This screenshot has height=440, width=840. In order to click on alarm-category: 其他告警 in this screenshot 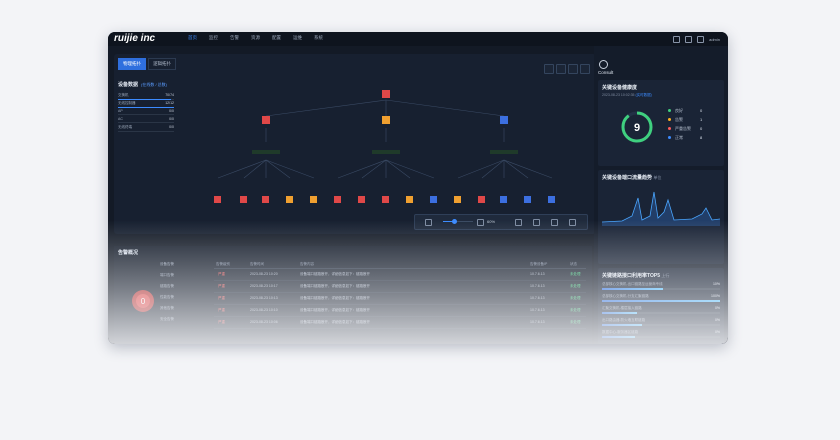, I will do `click(167, 308)`.